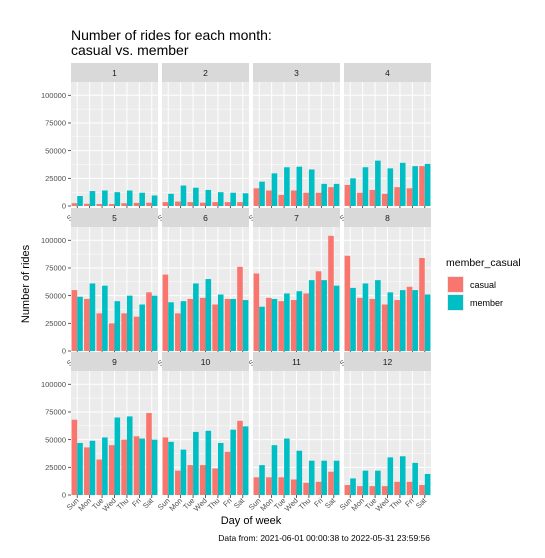 The height and width of the screenshot is (558, 545). What do you see at coordinates (130, 50) in the screenshot?
I see `chart-title-line2: casual vs. member` at bounding box center [130, 50].